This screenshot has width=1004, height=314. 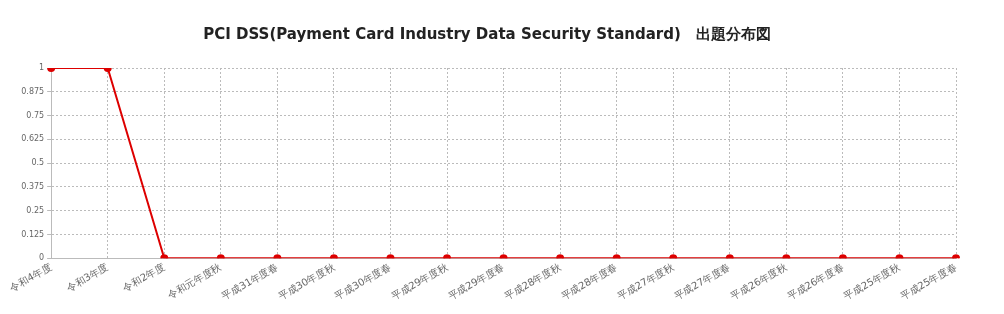 What do you see at coordinates (42, 68) in the screenshot?
I see `y-tick-label: 1` at bounding box center [42, 68].